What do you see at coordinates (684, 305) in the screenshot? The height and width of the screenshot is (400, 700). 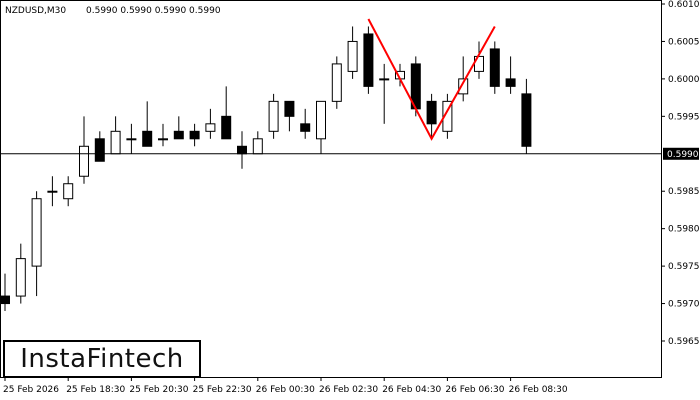 I see `price-tick-label: 0.5970` at bounding box center [684, 305].